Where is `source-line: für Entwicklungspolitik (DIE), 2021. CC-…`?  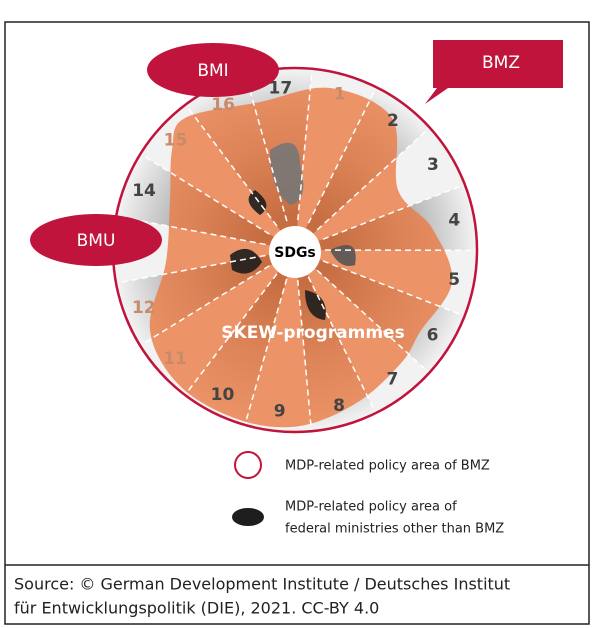 source-line: für Entwicklungspolitik (DIE), 2021. CC-… is located at coordinates (196, 608).